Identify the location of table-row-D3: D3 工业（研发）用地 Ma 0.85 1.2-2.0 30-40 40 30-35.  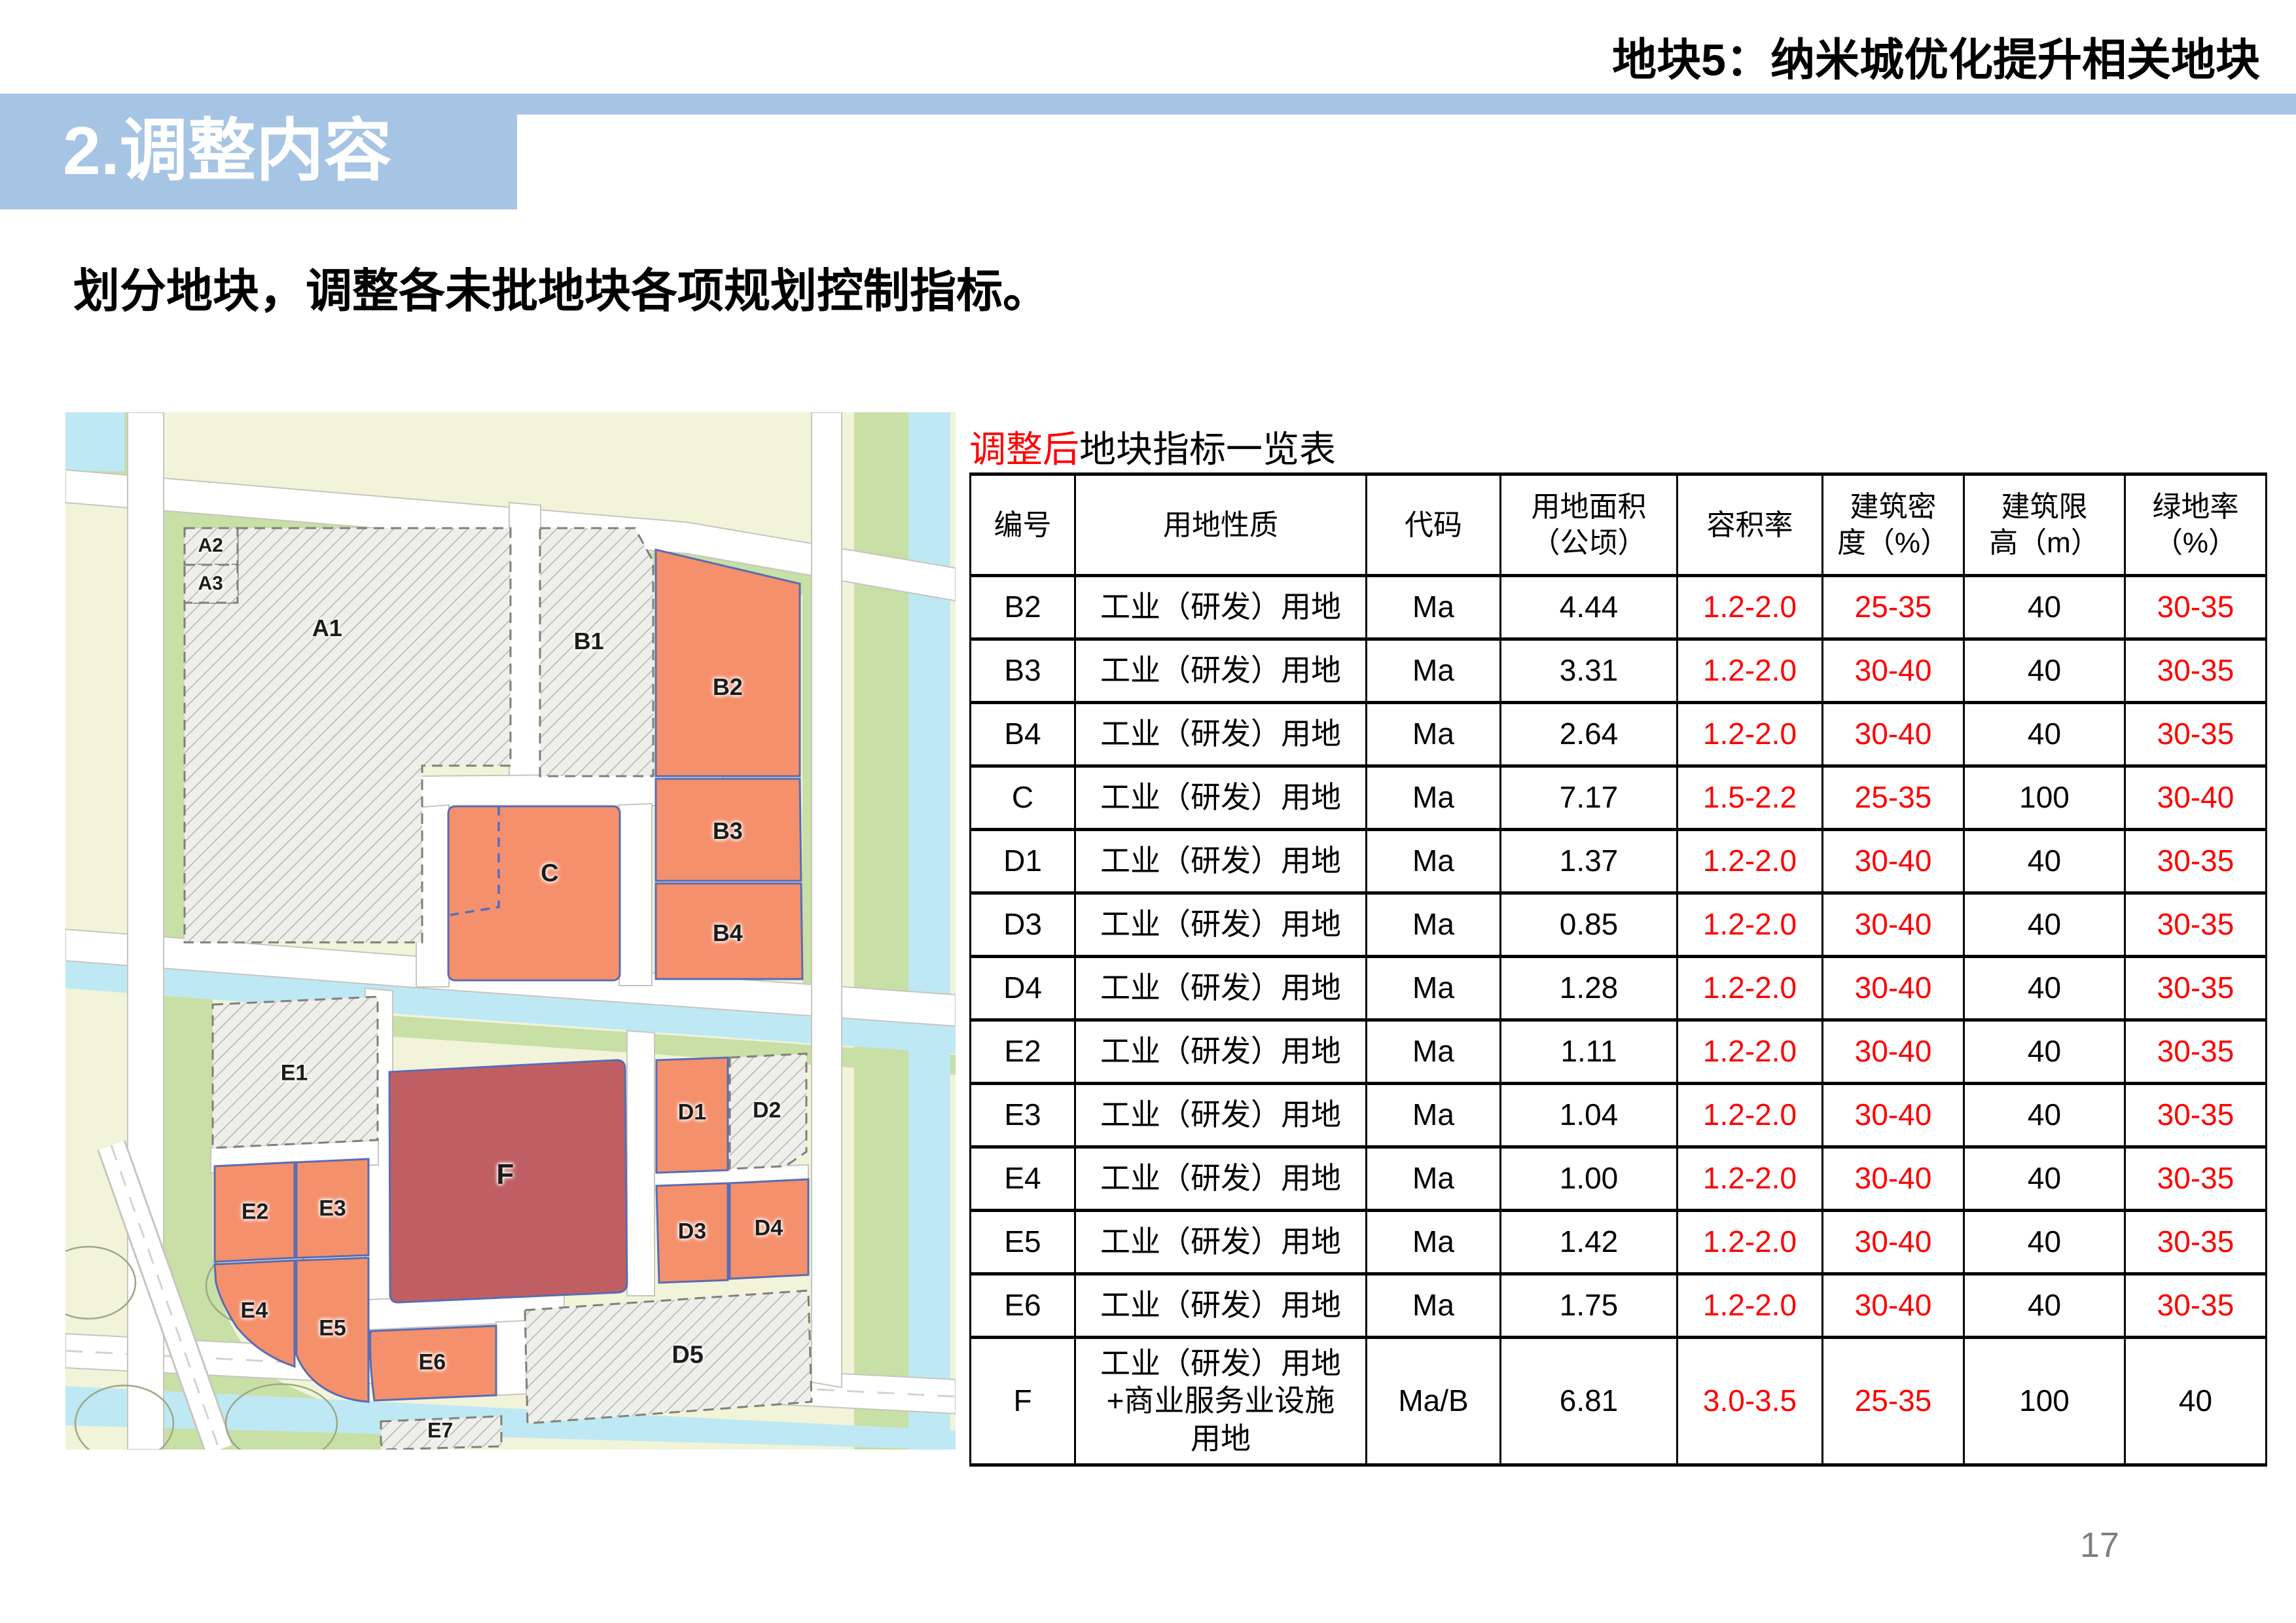
(1618, 925).